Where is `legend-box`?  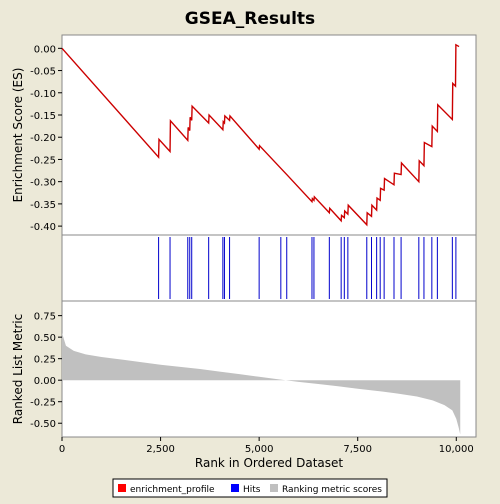 legend-box is located at coordinates (250, 488).